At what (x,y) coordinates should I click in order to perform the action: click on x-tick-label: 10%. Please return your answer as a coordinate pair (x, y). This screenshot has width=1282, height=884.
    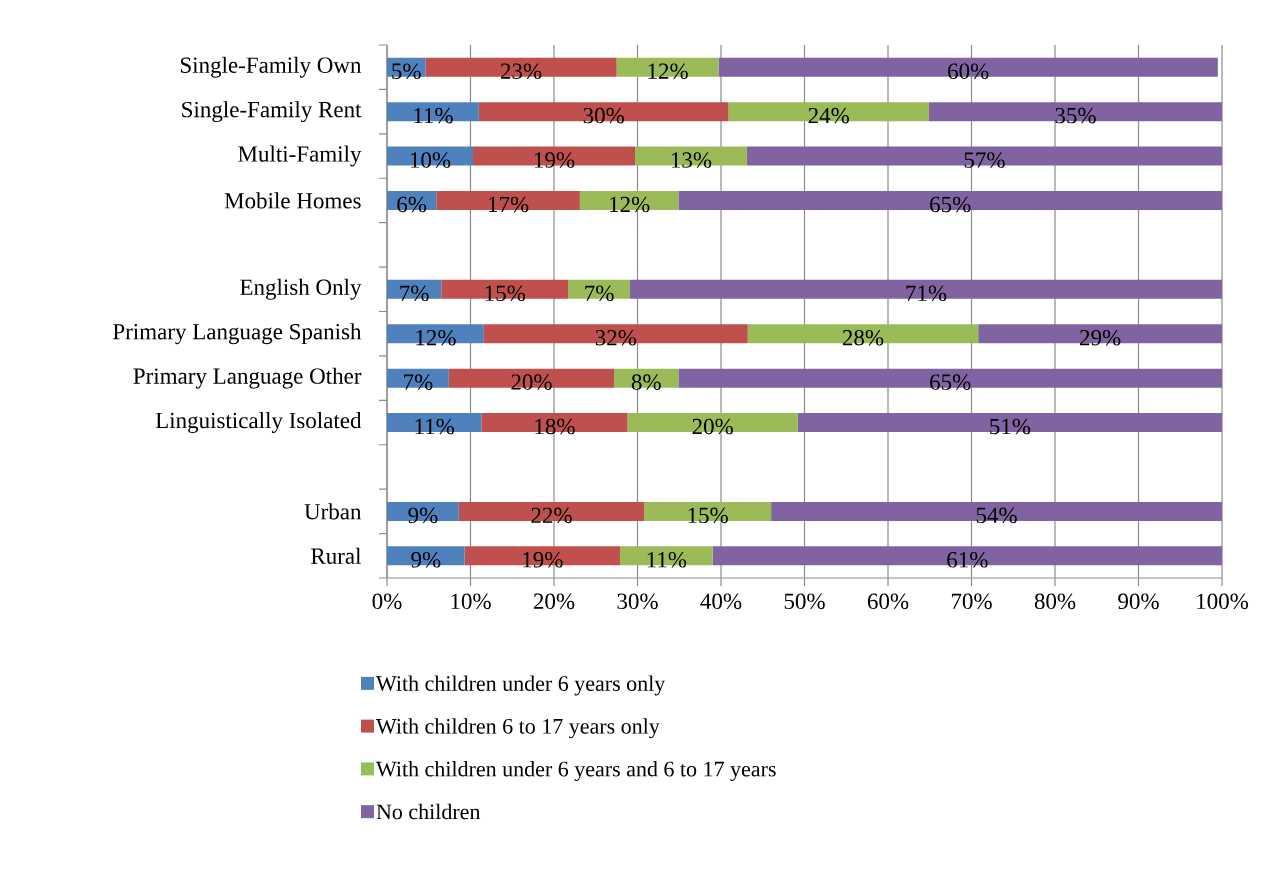
    Looking at the image, I should click on (471, 601).